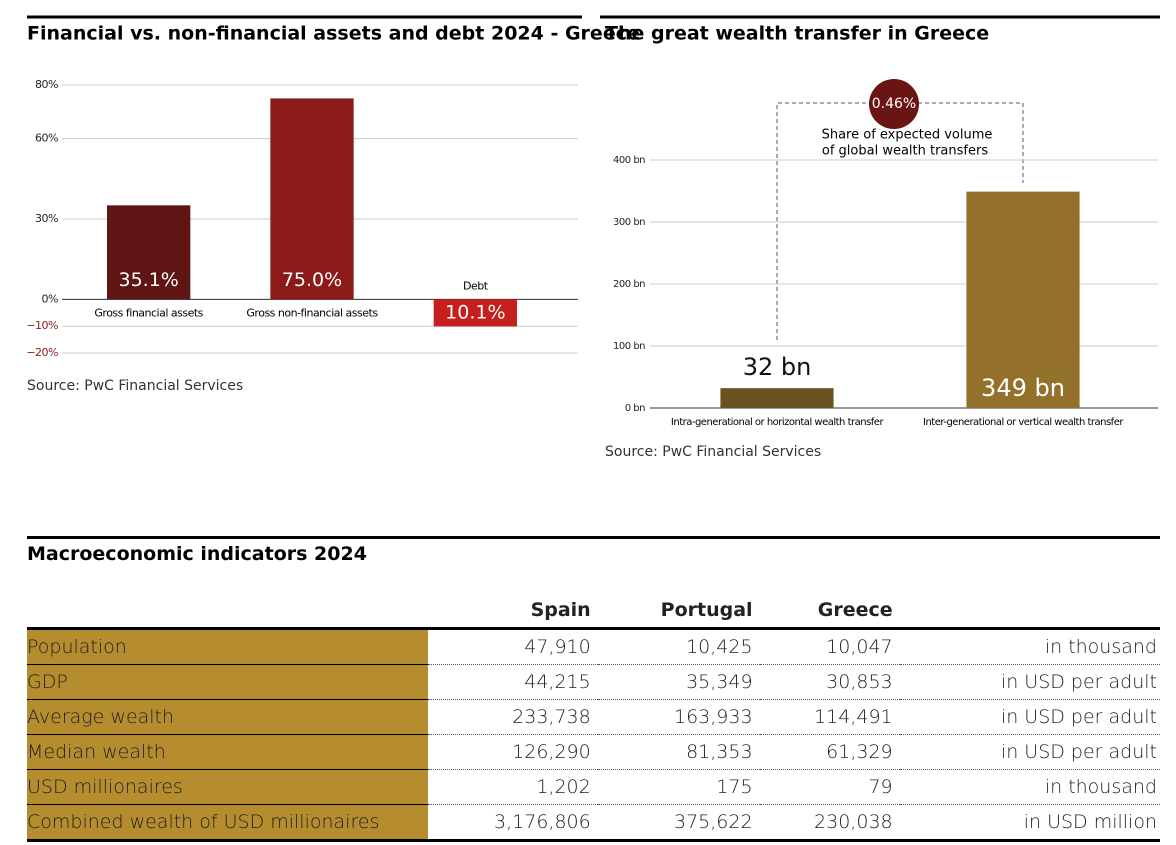  I want to click on table-cell: Median wealth, so click(227, 752).